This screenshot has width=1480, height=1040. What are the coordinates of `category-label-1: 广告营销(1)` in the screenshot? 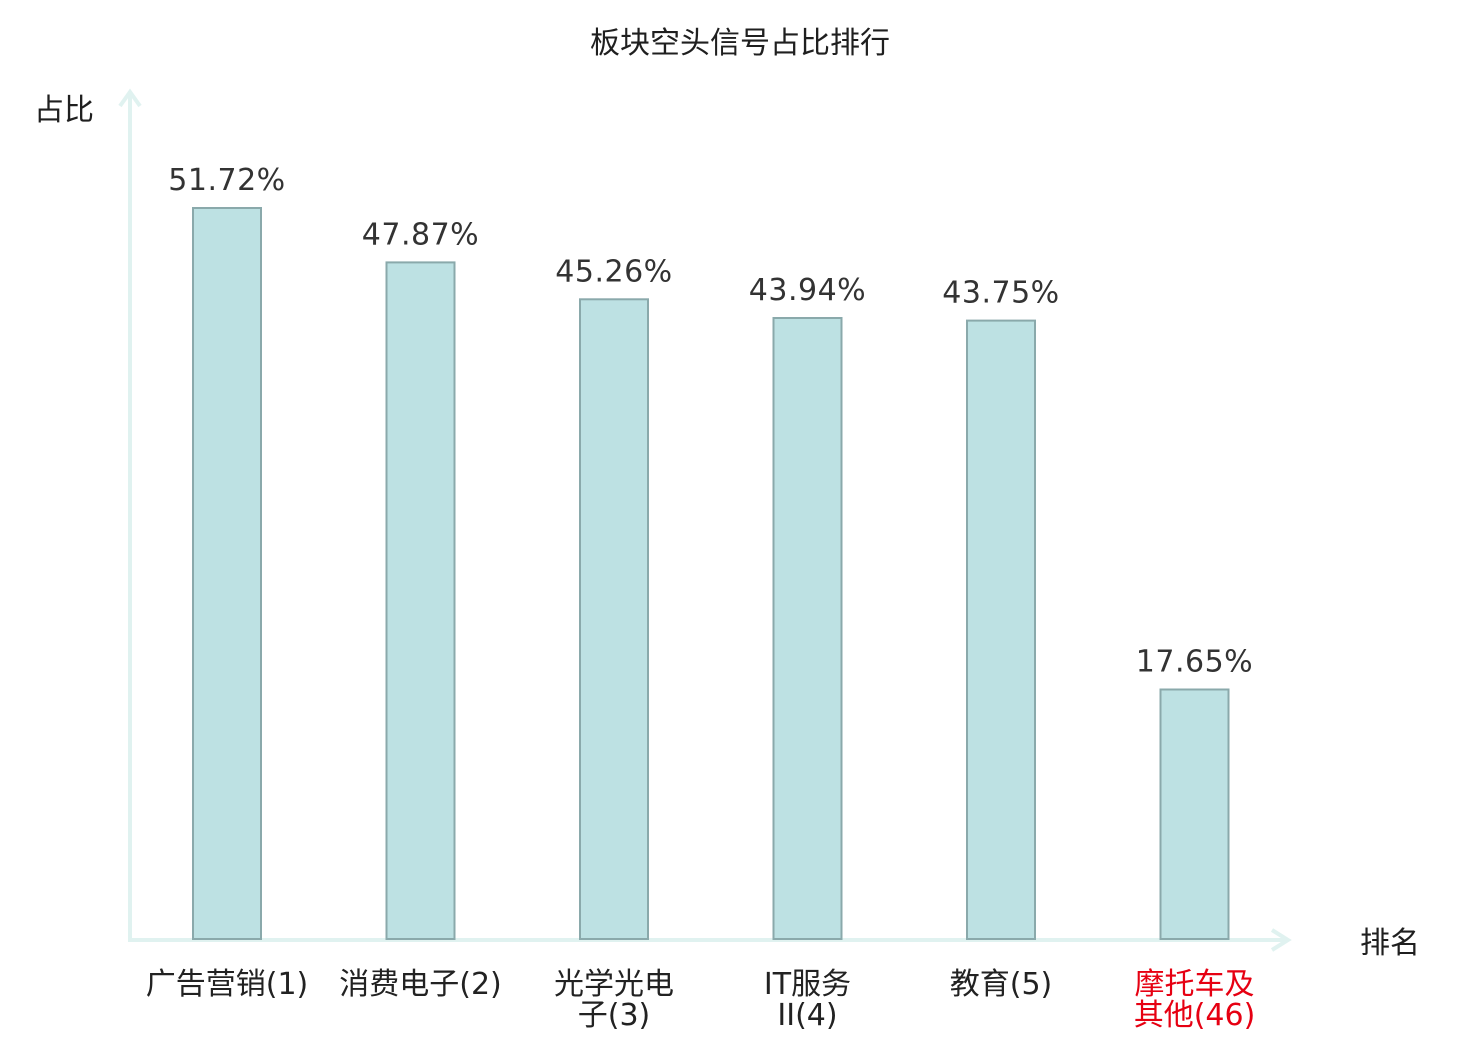 It's located at (227, 984).